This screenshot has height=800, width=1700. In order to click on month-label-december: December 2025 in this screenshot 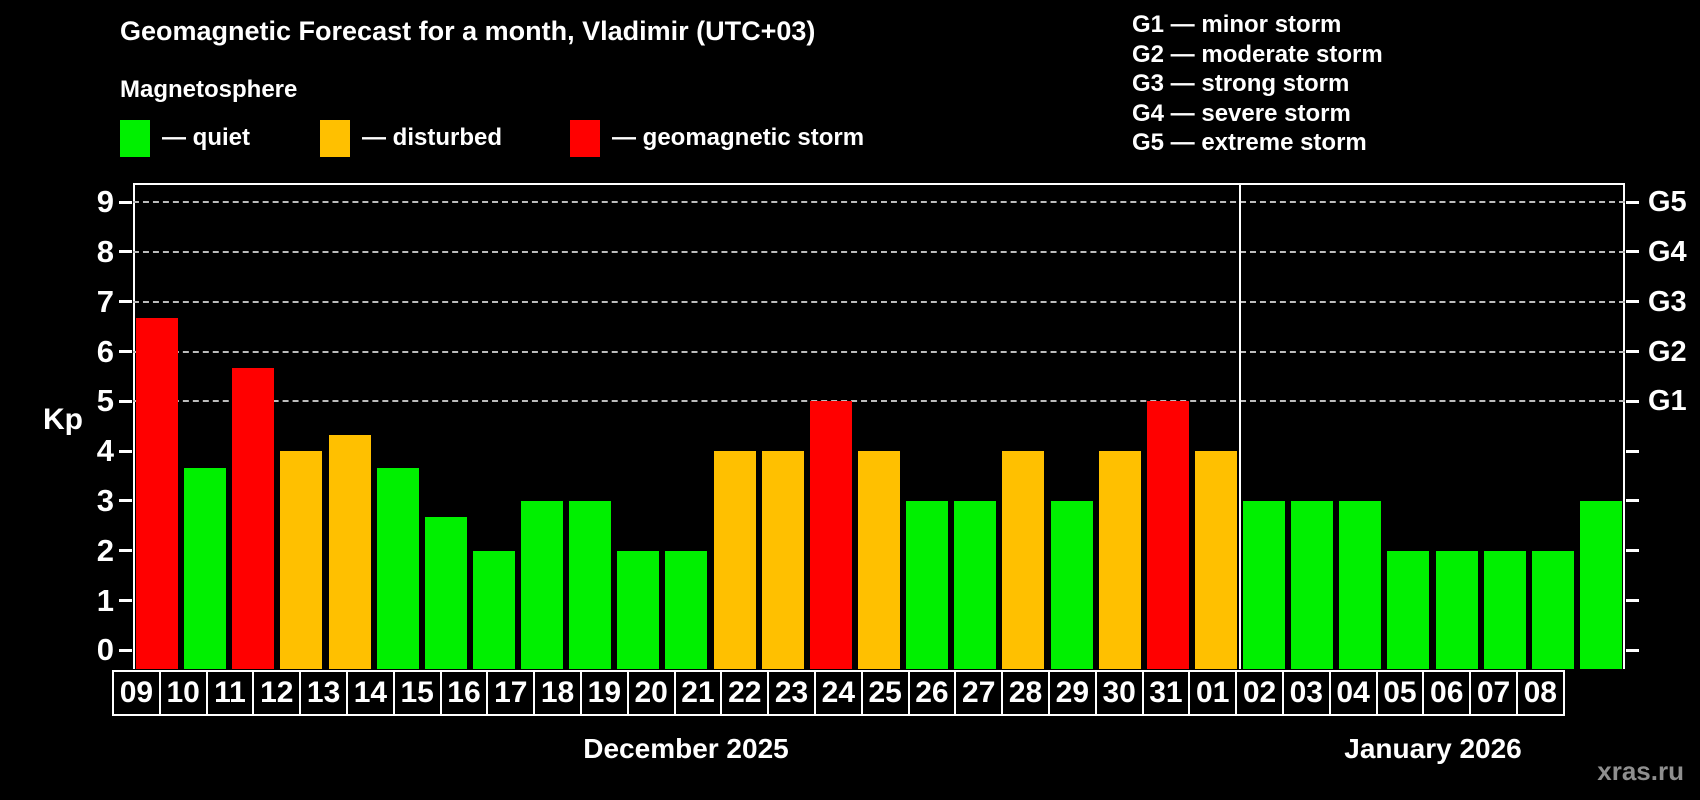, I will do `click(686, 748)`.